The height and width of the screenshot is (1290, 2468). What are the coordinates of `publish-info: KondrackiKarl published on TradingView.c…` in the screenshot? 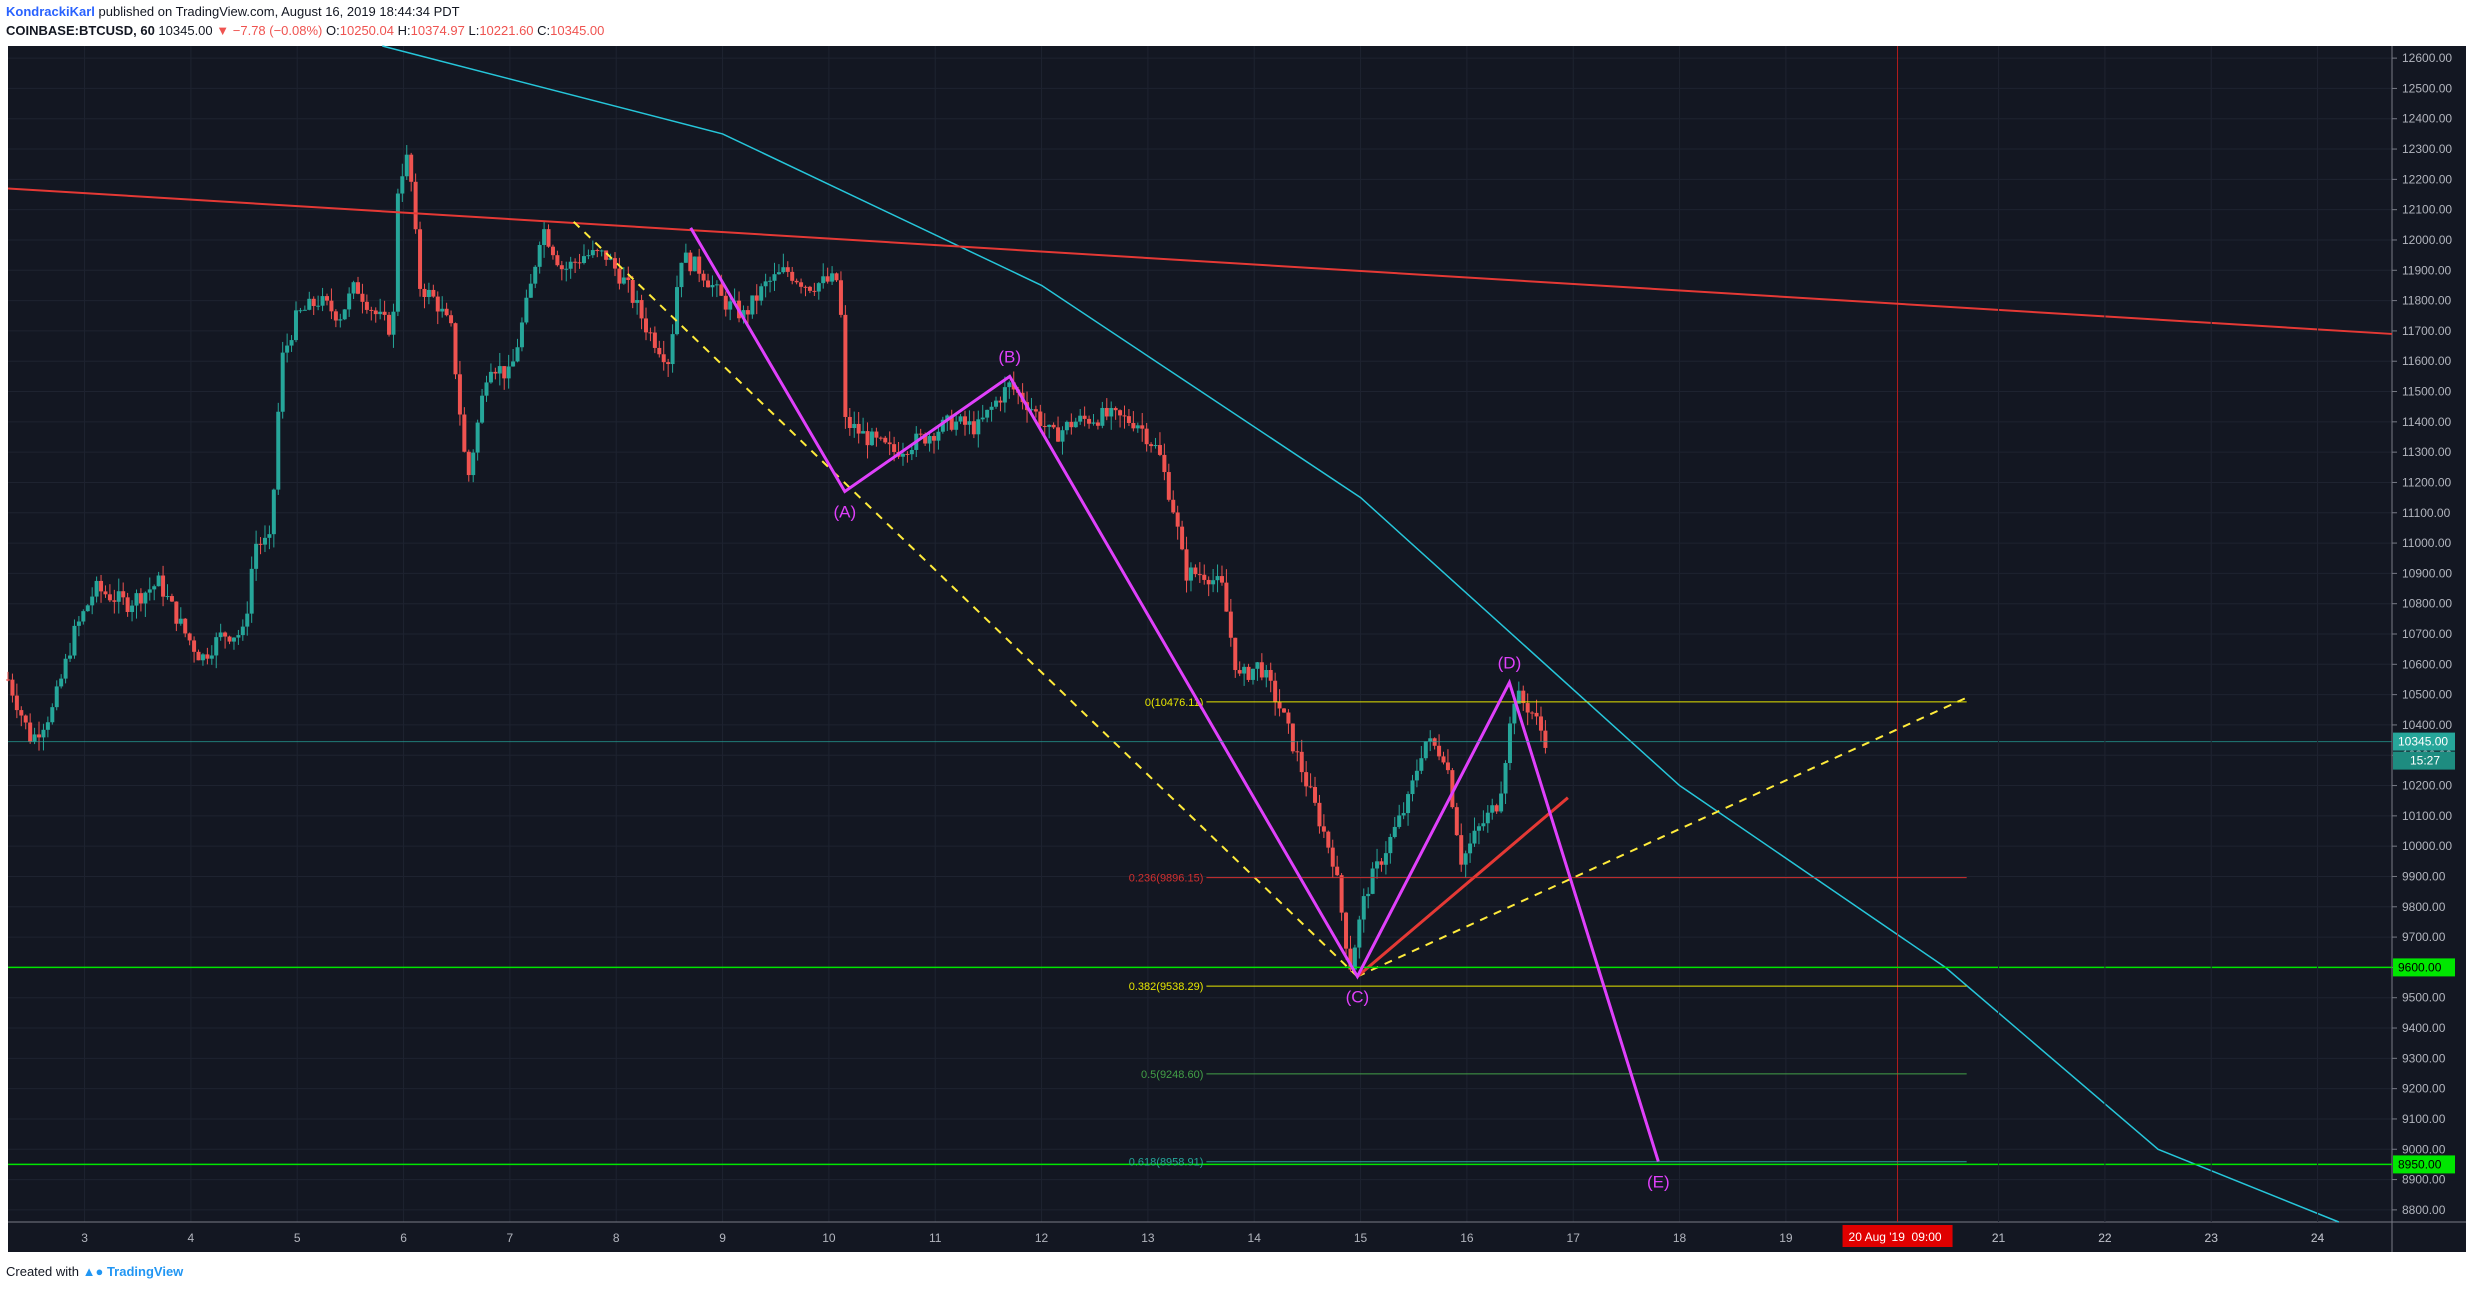 It's located at (233, 11).